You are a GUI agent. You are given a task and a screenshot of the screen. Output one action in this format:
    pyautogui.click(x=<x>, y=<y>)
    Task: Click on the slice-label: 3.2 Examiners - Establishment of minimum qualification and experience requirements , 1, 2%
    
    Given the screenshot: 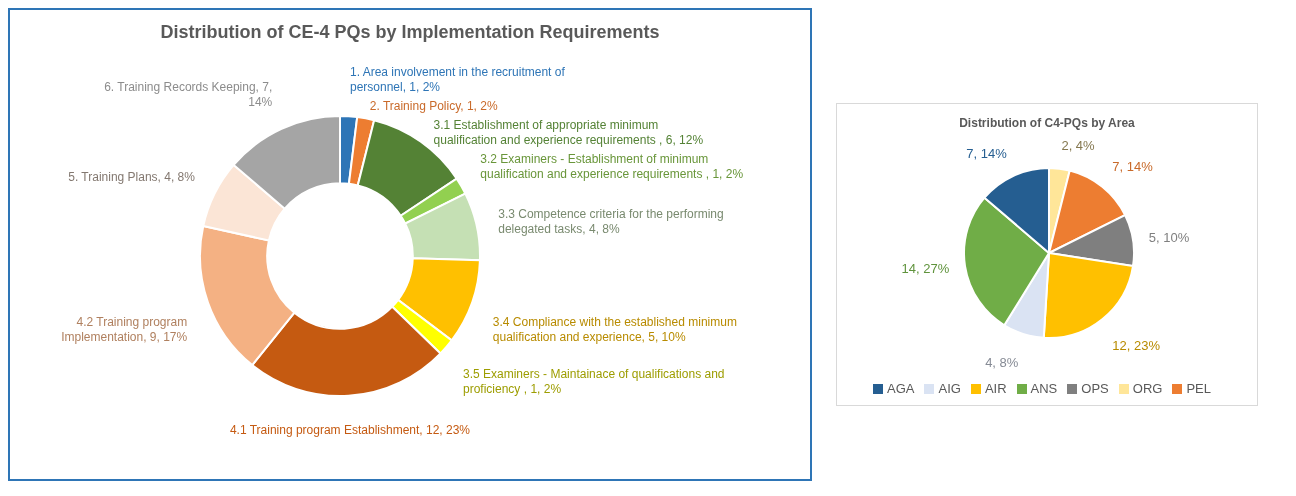 What is the action you would take?
    pyautogui.click(x=612, y=167)
    